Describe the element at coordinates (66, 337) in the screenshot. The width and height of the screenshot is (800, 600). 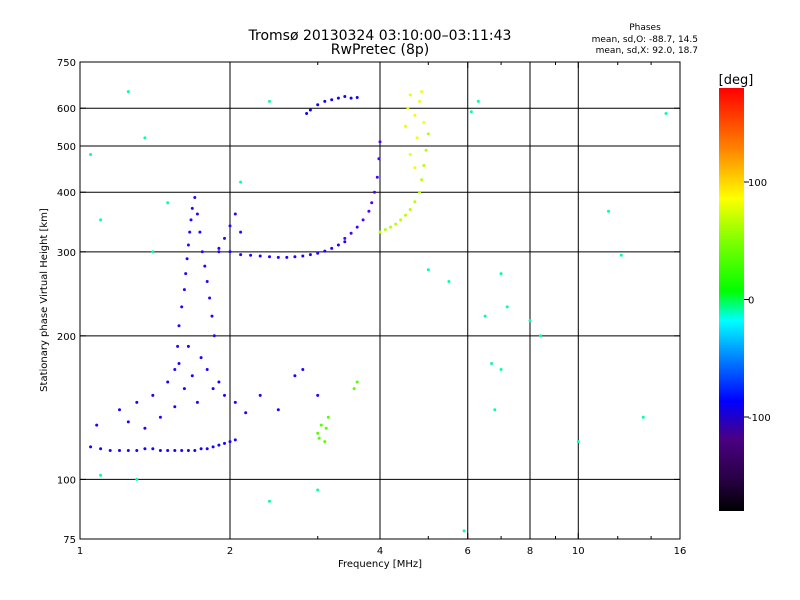
I see `y-tick-label: 200` at that location.